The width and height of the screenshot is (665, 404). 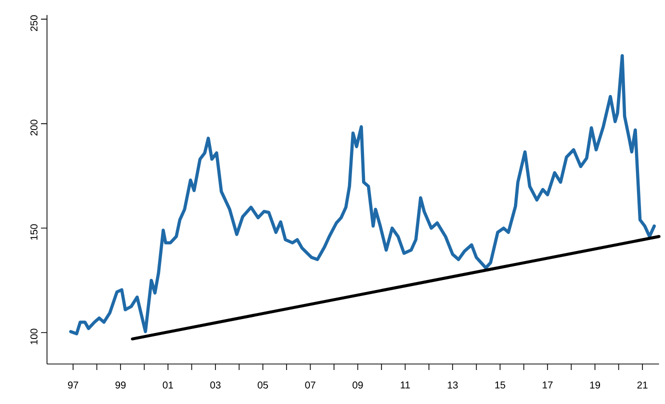 What do you see at coordinates (34, 336) in the screenshot?
I see `y-tick-label: 100` at bounding box center [34, 336].